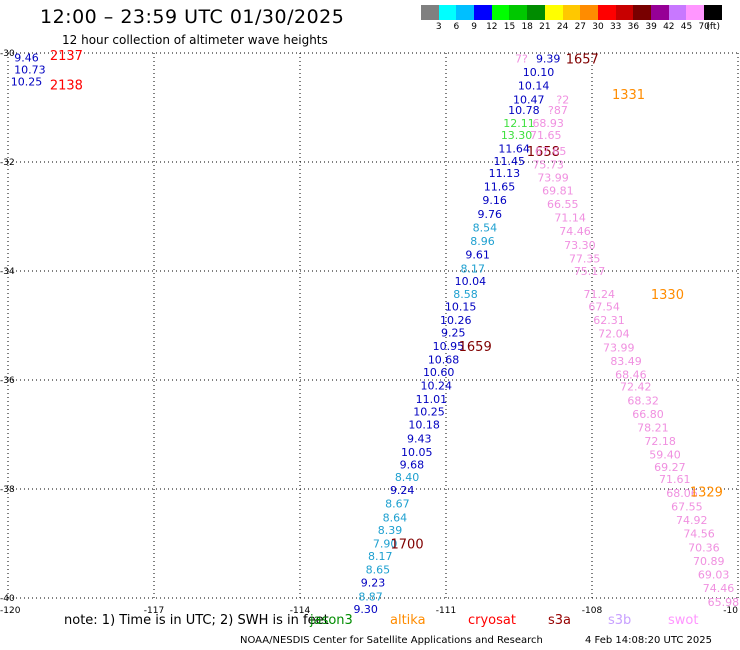  I want to click on wave-height-label: 8.58, so click(465, 294).